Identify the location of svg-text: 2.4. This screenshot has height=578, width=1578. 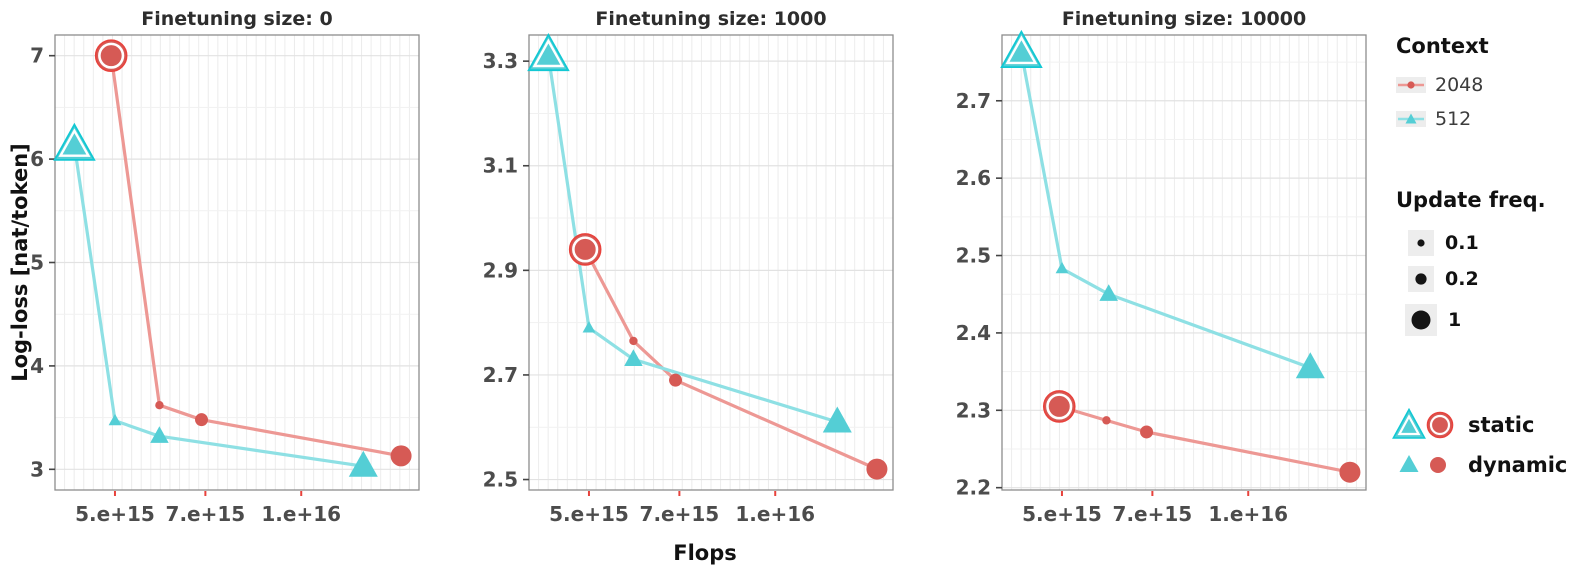
(973, 333).